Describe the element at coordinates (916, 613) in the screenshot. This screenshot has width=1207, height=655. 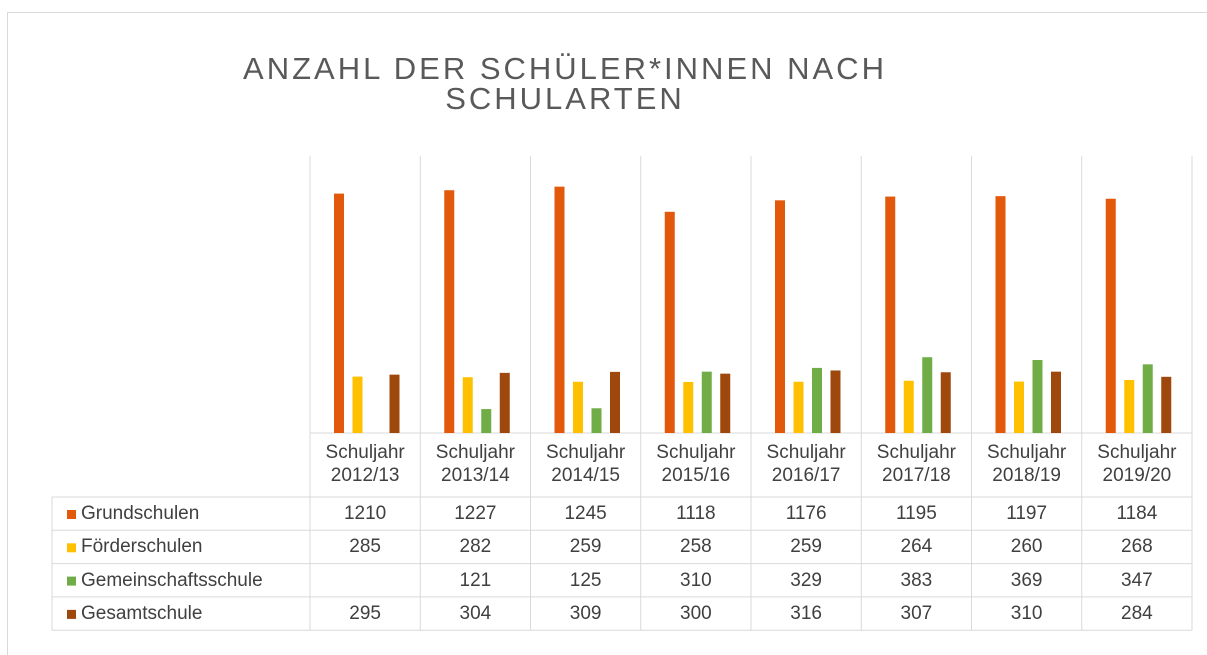
I see `table-cell: 307` at that location.